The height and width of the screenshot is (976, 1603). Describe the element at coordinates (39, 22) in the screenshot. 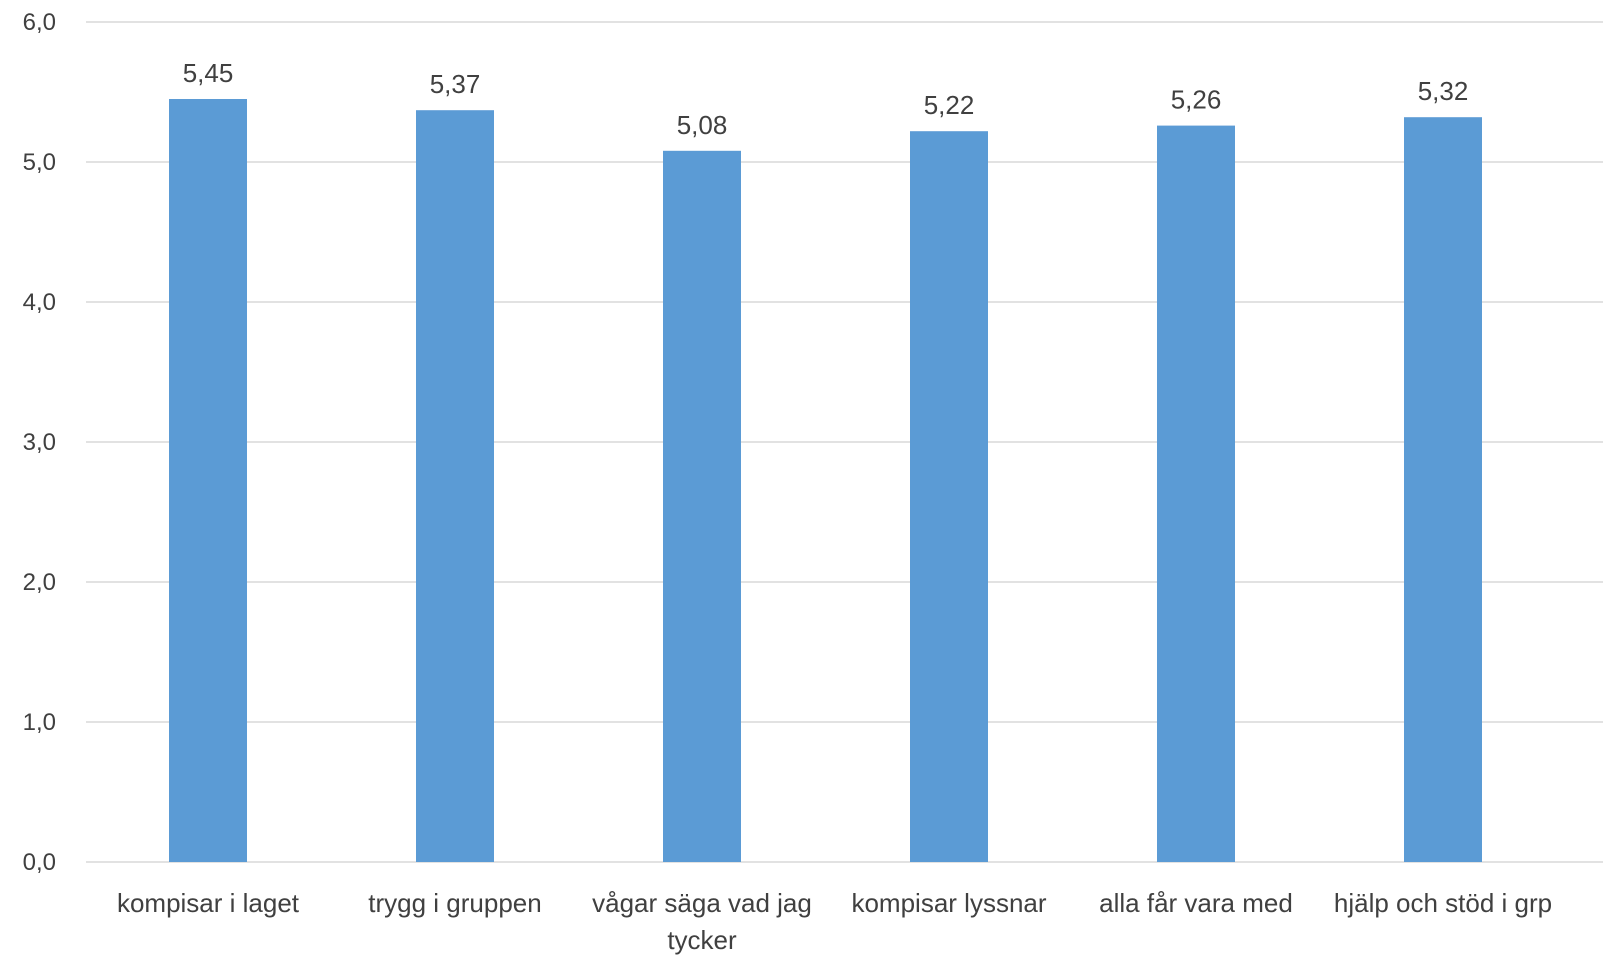

I see `y-tick-label: 6,0` at that location.